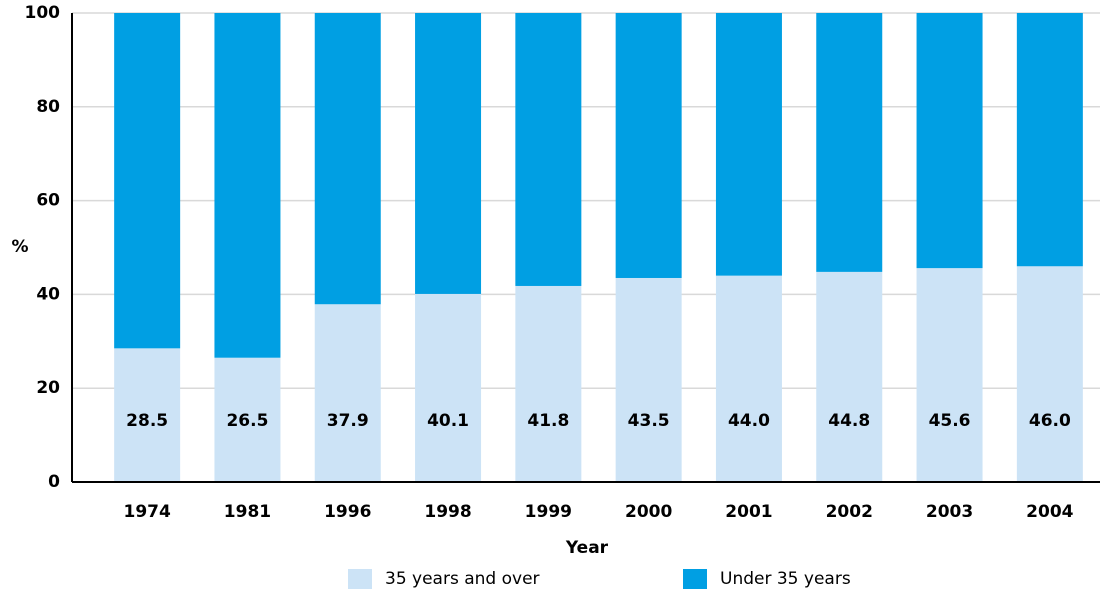 The width and height of the screenshot is (1116, 591). What do you see at coordinates (43, 13) in the screenshot?
I see `y-tick-label: 100` at bounding box center [43, 13].